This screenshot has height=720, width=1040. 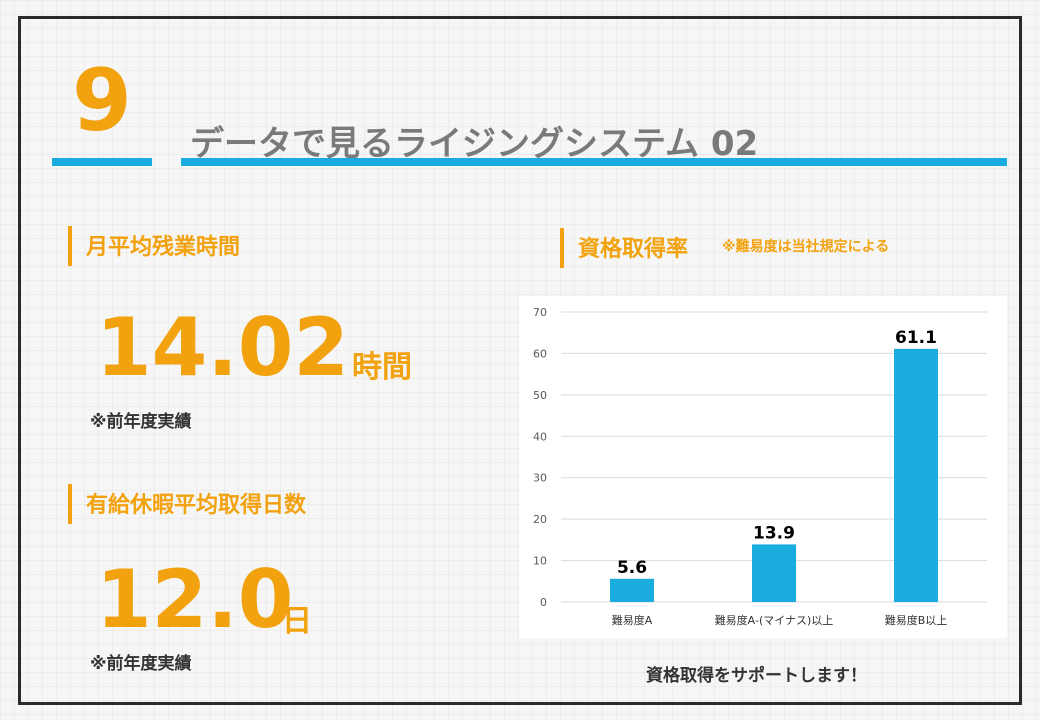 I want to click on bar-data-label: 61.1, so click(x=916, y=338).